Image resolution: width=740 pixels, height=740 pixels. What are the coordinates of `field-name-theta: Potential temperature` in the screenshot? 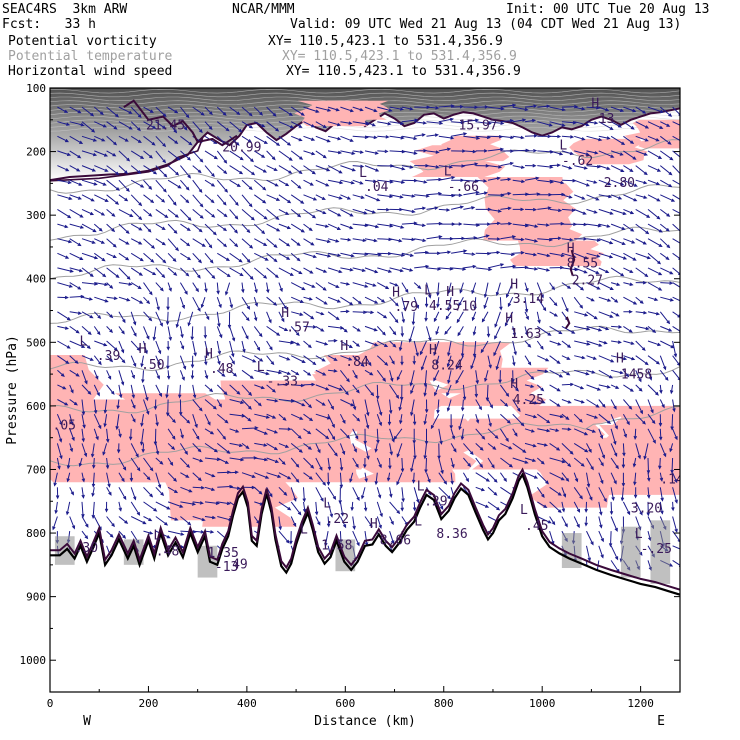 It's located at (90, 56).